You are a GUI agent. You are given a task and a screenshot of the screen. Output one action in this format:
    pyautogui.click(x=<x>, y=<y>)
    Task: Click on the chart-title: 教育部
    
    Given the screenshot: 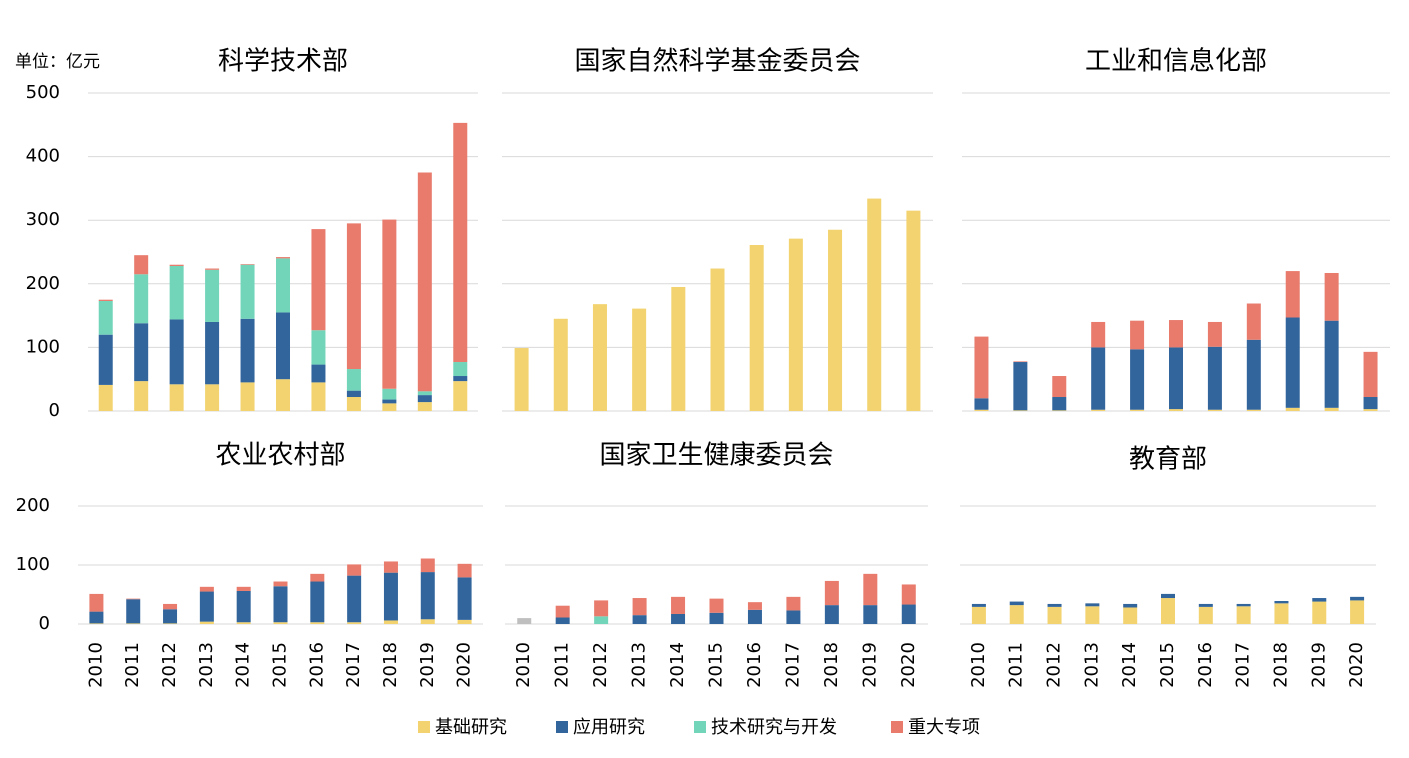 What is the action you would take?
    pyautogui.click(x=1168, y=460)
    